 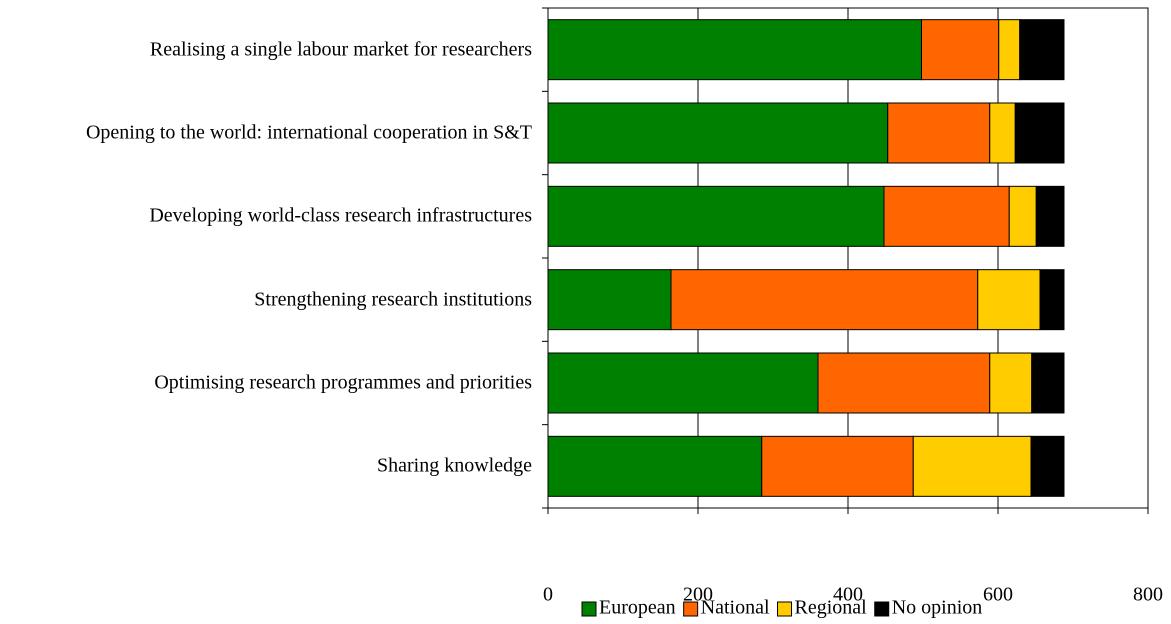 What do you see at coordinates (1148, 595) in the screenshot?
I see `x-tick-label: 800` at bounding box center [1148, 595].